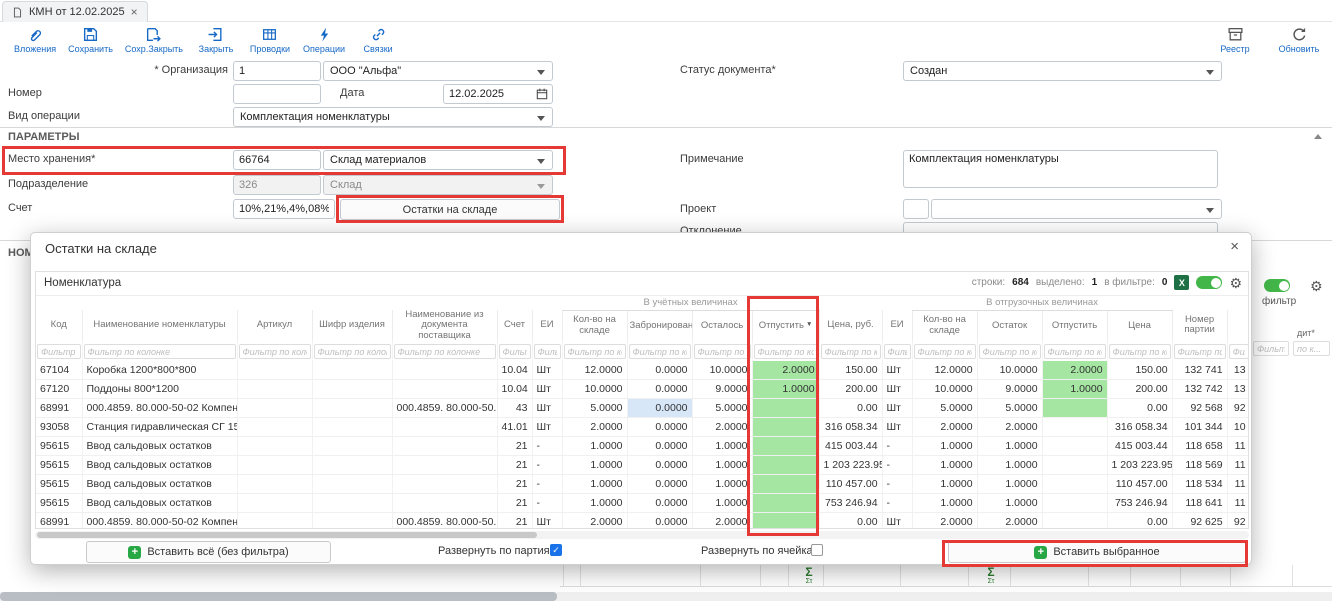 The height and width of the screenshot is (603, 1332). Describe the element at coordinates (1200, 465) in the screenshot. I see `cell: 118 569` at that location.